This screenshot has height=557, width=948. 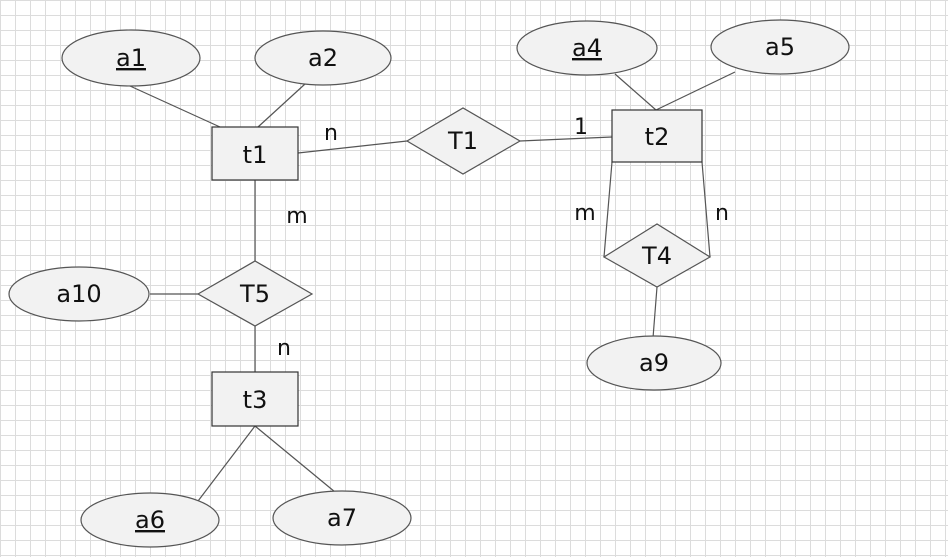 I want to click on entity-t3: t3, so click(x=255, y=399).